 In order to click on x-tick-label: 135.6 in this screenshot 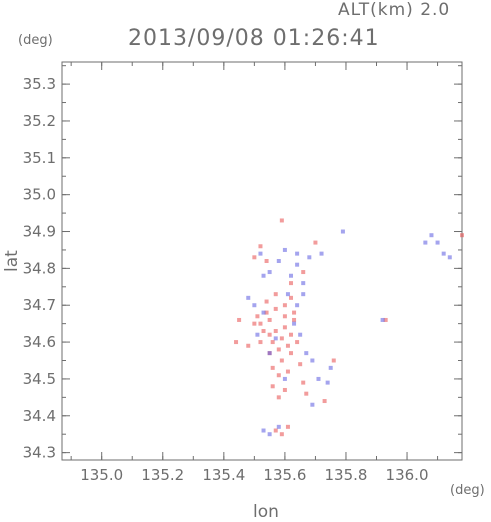, I will do `click(284, 475)`.